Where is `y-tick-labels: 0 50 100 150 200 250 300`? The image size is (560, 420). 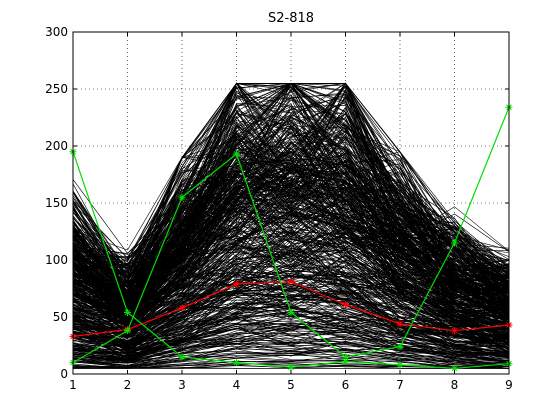 y-tick-labels: 0 50 100 150 200 250 300 is located at coordinates (56, 203).